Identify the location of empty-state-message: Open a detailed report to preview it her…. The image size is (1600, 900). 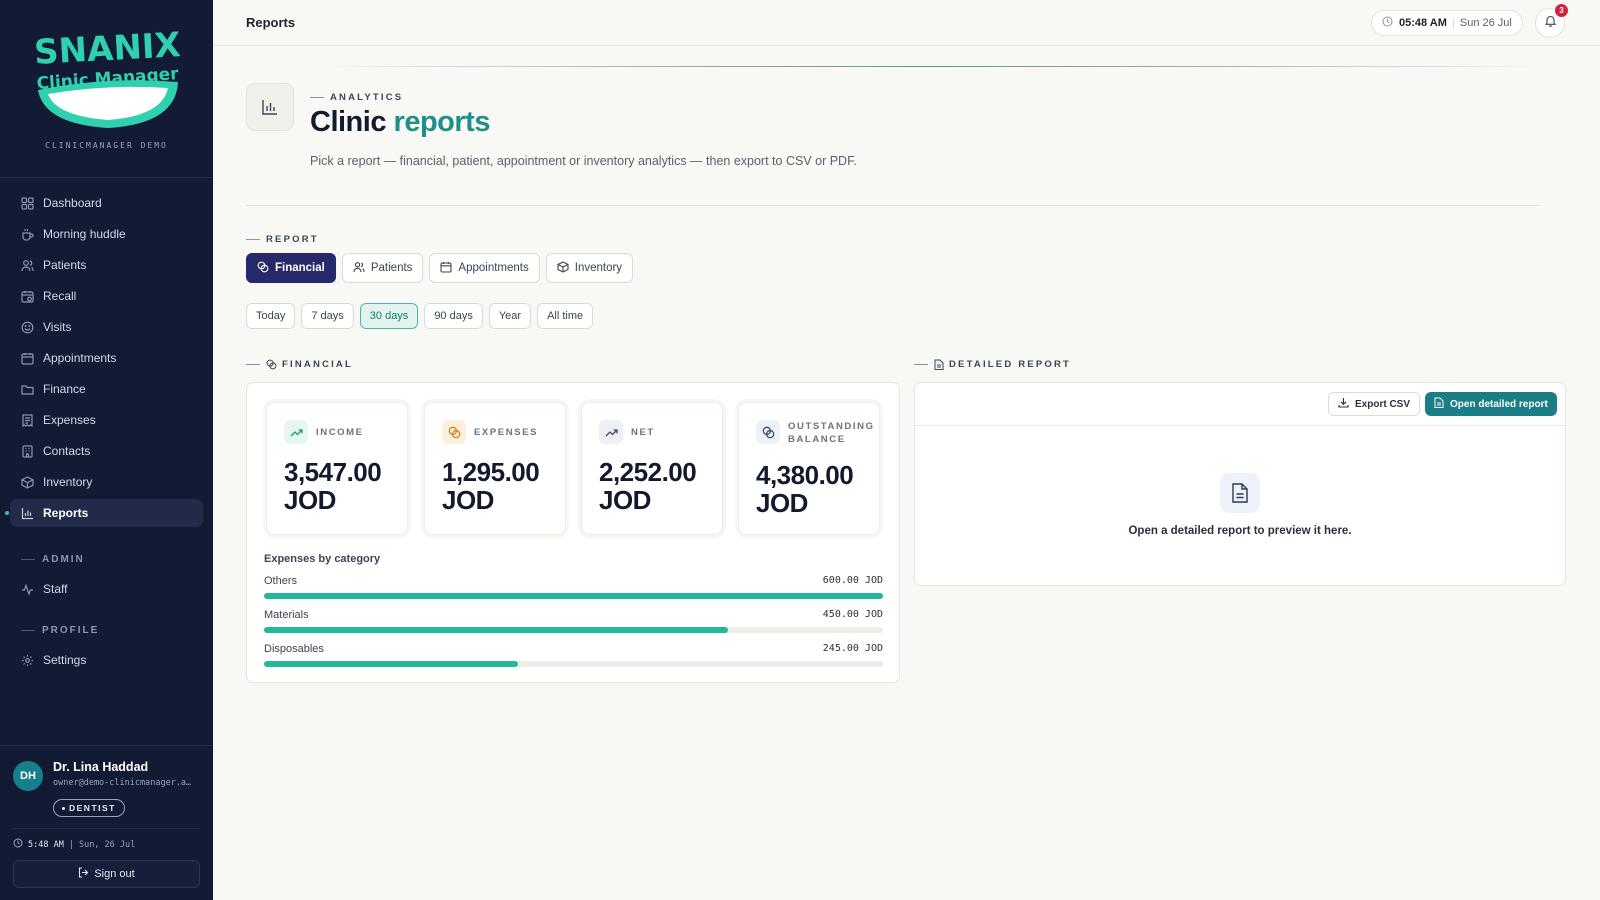
(1240, 531).